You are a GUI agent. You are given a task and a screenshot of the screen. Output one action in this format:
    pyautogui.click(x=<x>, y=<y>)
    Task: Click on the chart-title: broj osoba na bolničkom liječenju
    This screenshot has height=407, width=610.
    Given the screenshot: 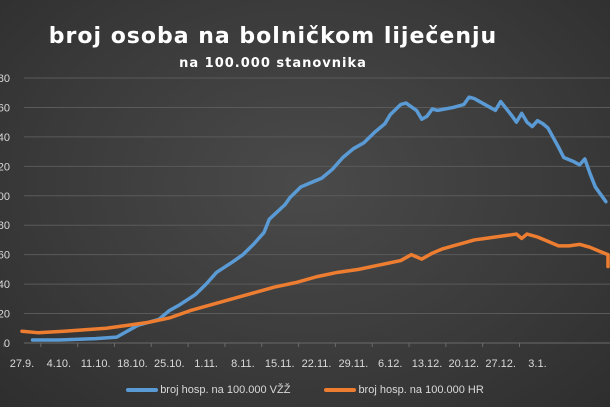 What is the action you would take?
    pyautogui.click(x=273, y=36)
    